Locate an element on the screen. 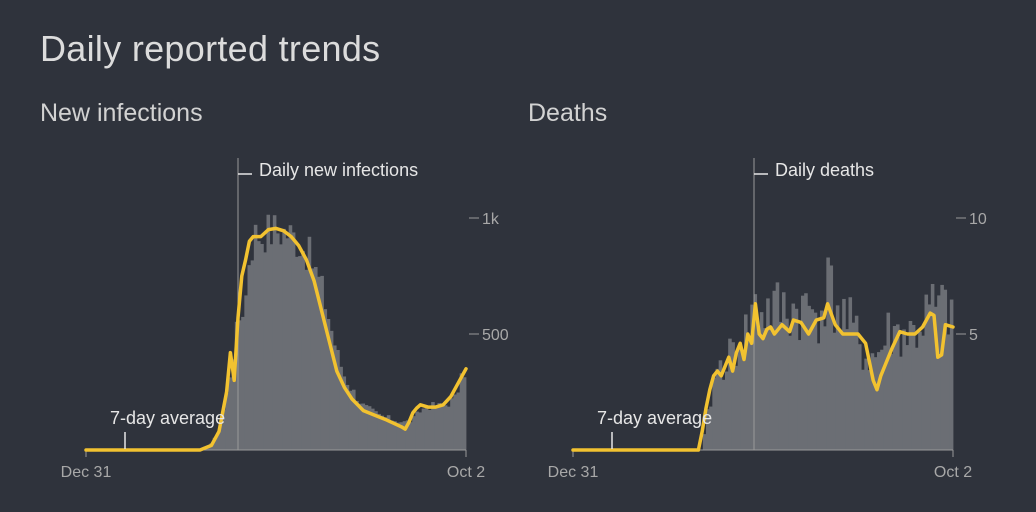  deaths-x-tick-label: Oct 2 is located at coordinates (953, 472).